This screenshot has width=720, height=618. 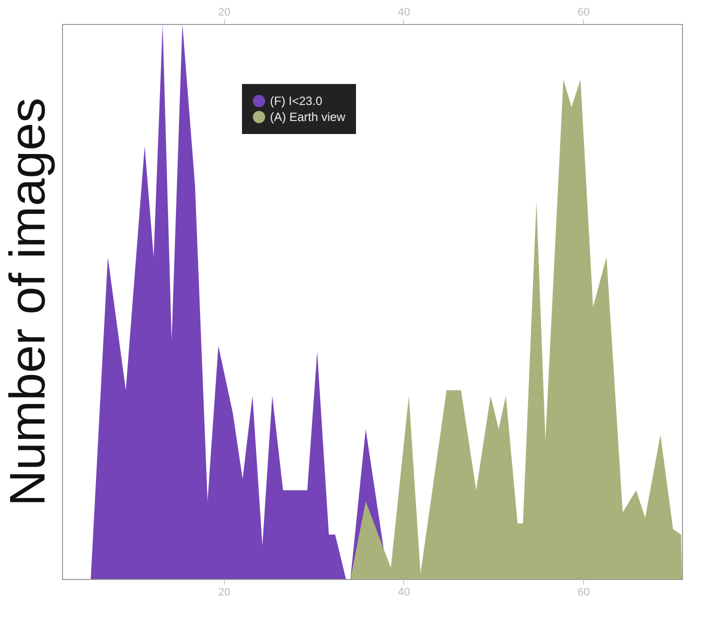 What do you see at coordinates (224, 592) in the screenshot?
I see `x-tick-label: 20` at bounding box center [224, 592].